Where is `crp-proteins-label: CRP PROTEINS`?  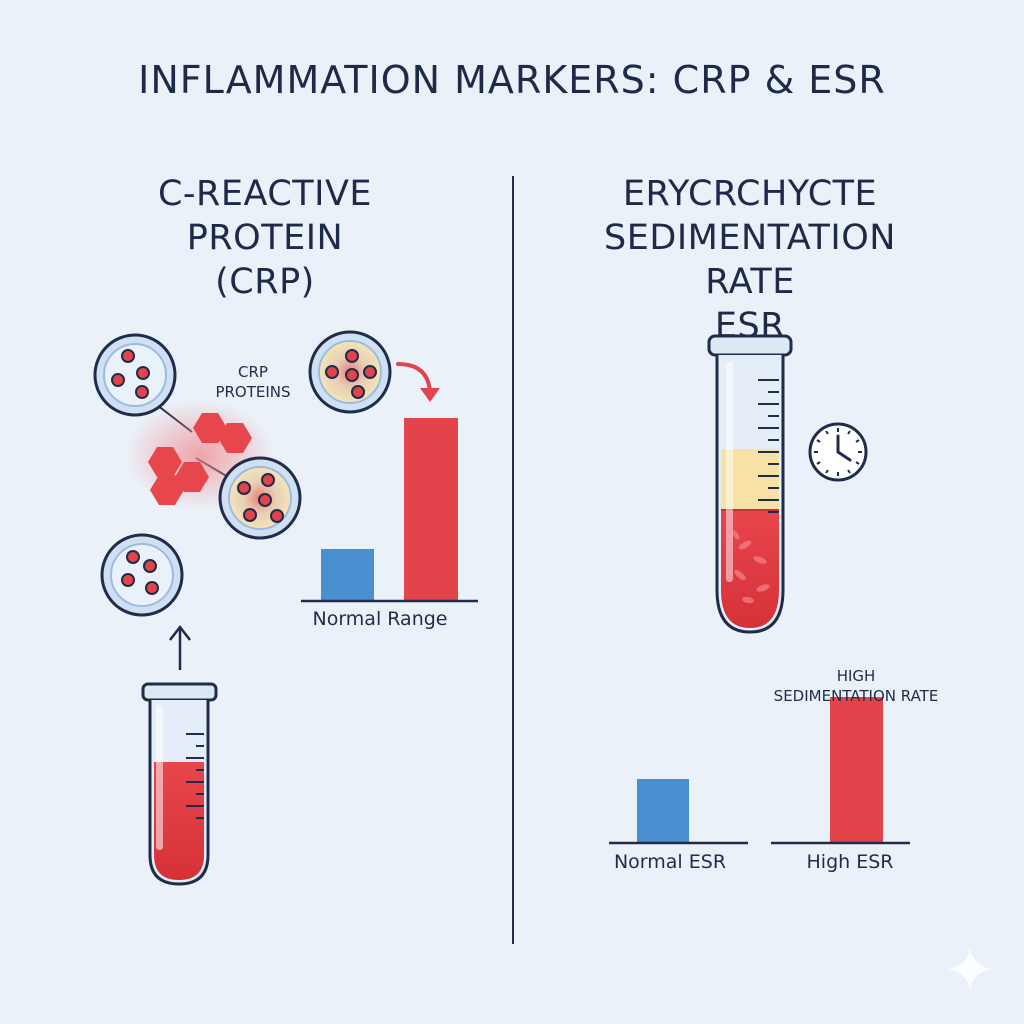
crp-proteins-label: CRP PROTEINS is located at coordinates (253, 382).